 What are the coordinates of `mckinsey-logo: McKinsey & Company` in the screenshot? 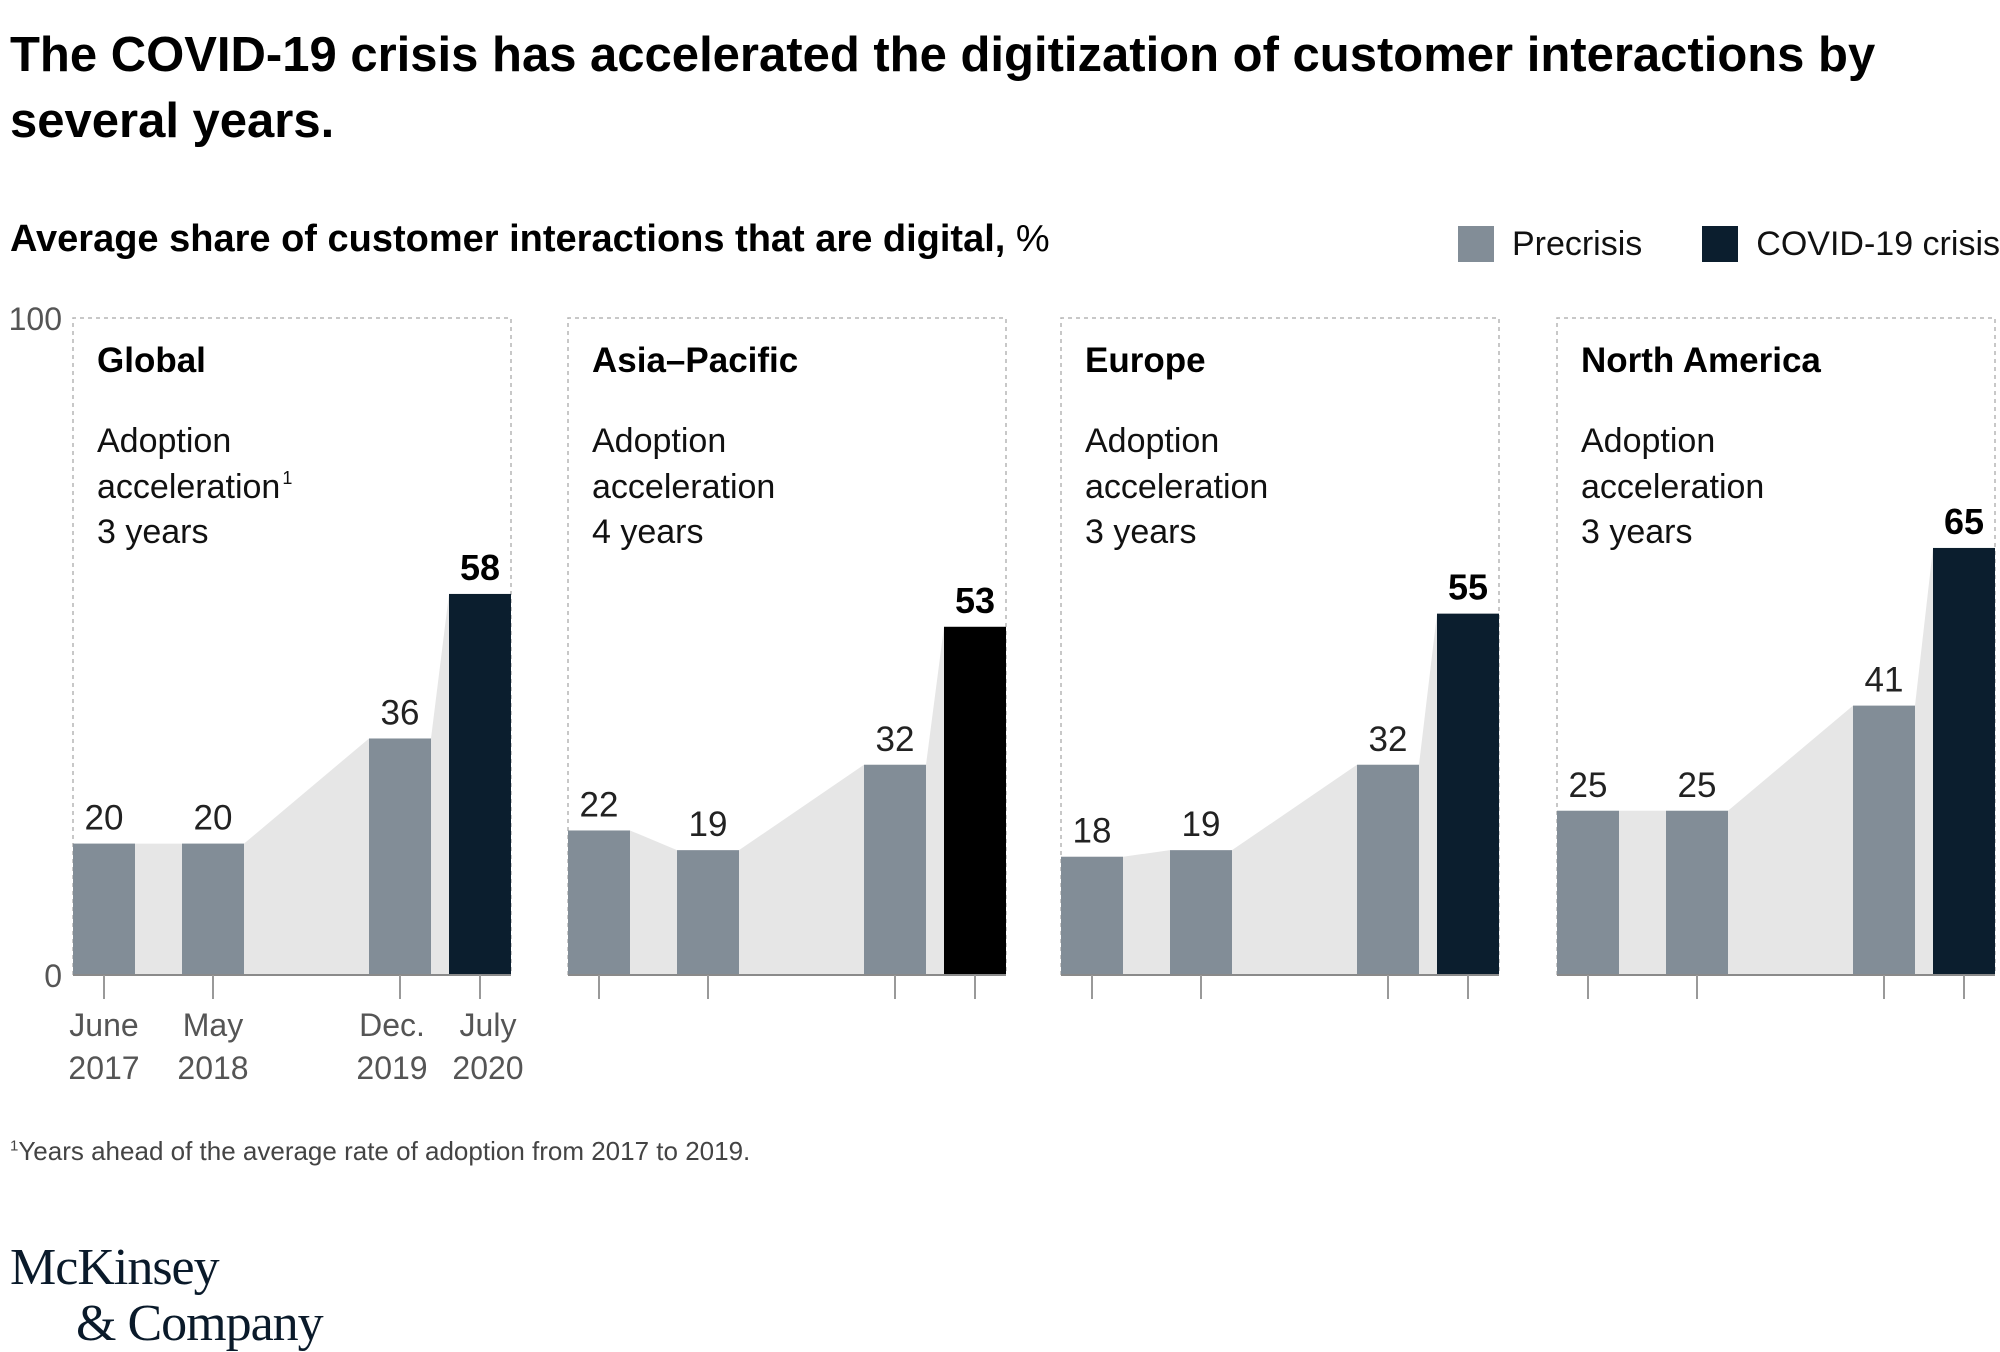 It's located at (167, 1295).